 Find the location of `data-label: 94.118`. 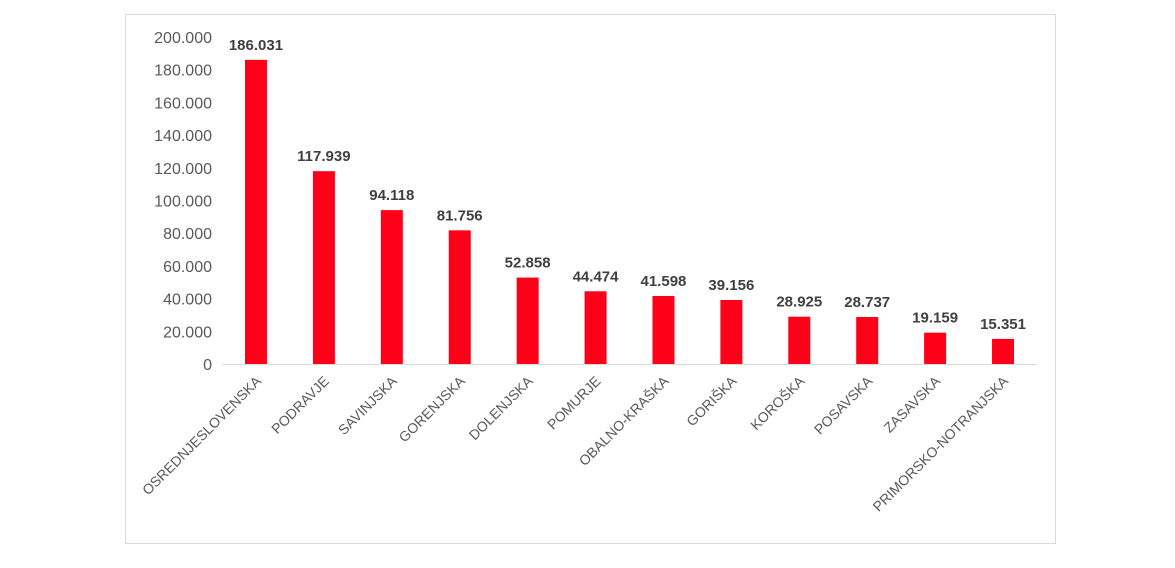

data-label: 94.118 is located at coordinates (391, 195).